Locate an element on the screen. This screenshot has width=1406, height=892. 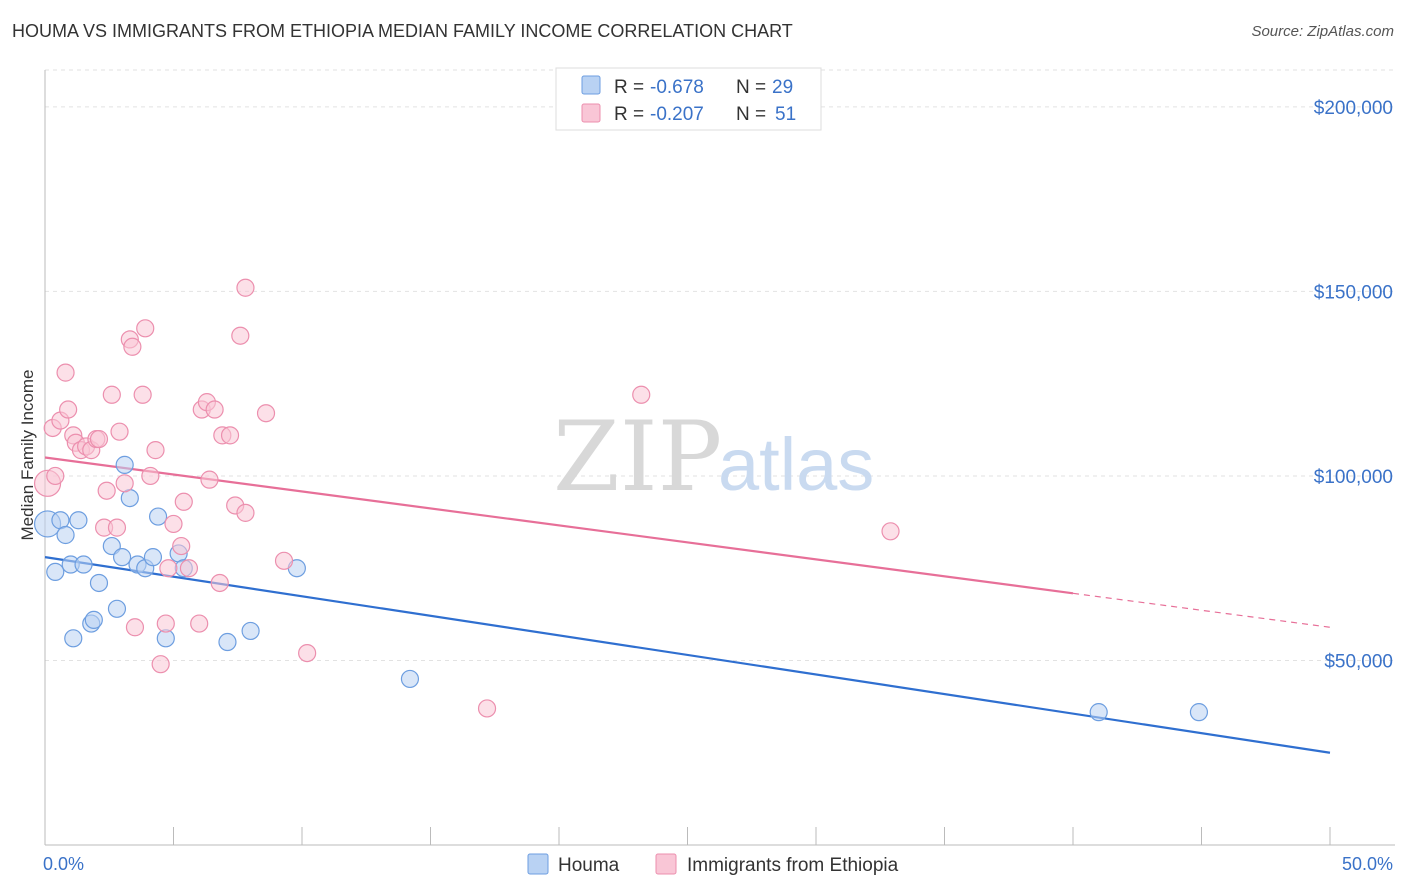
ethiopia-stat-swatch is located at coordinates (591, 113).